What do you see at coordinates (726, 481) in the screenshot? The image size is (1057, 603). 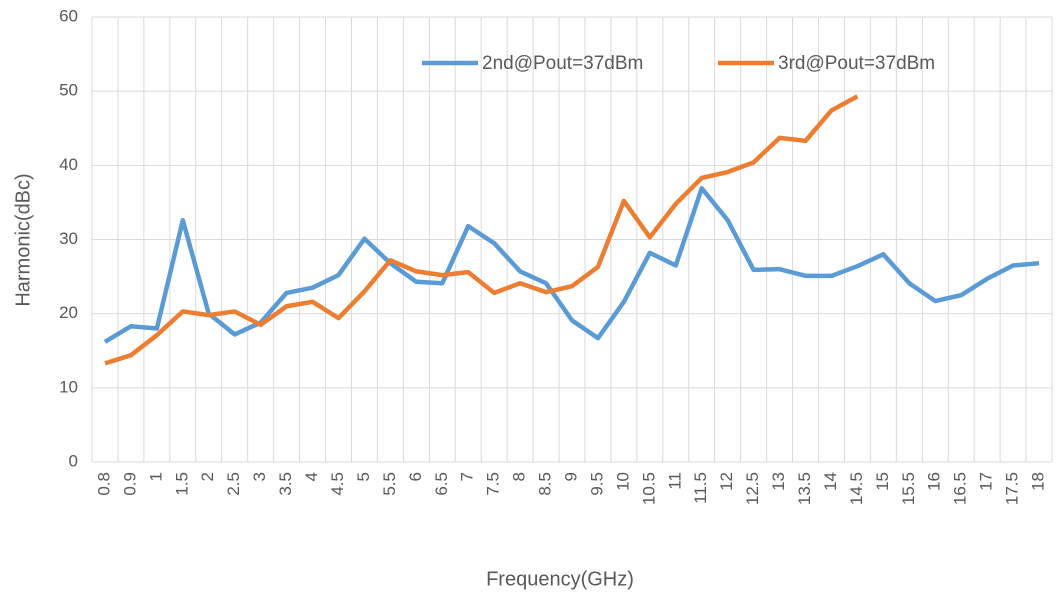 I see `x-tick-label: 12` at bounding box center [726, 481].